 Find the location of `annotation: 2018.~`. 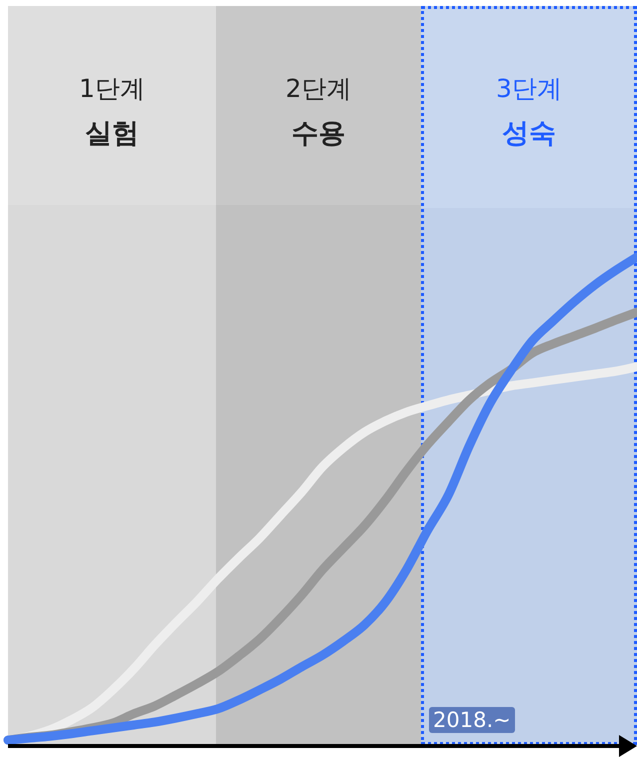

annotation: 2018.~ is located at coordinates (472, 720).